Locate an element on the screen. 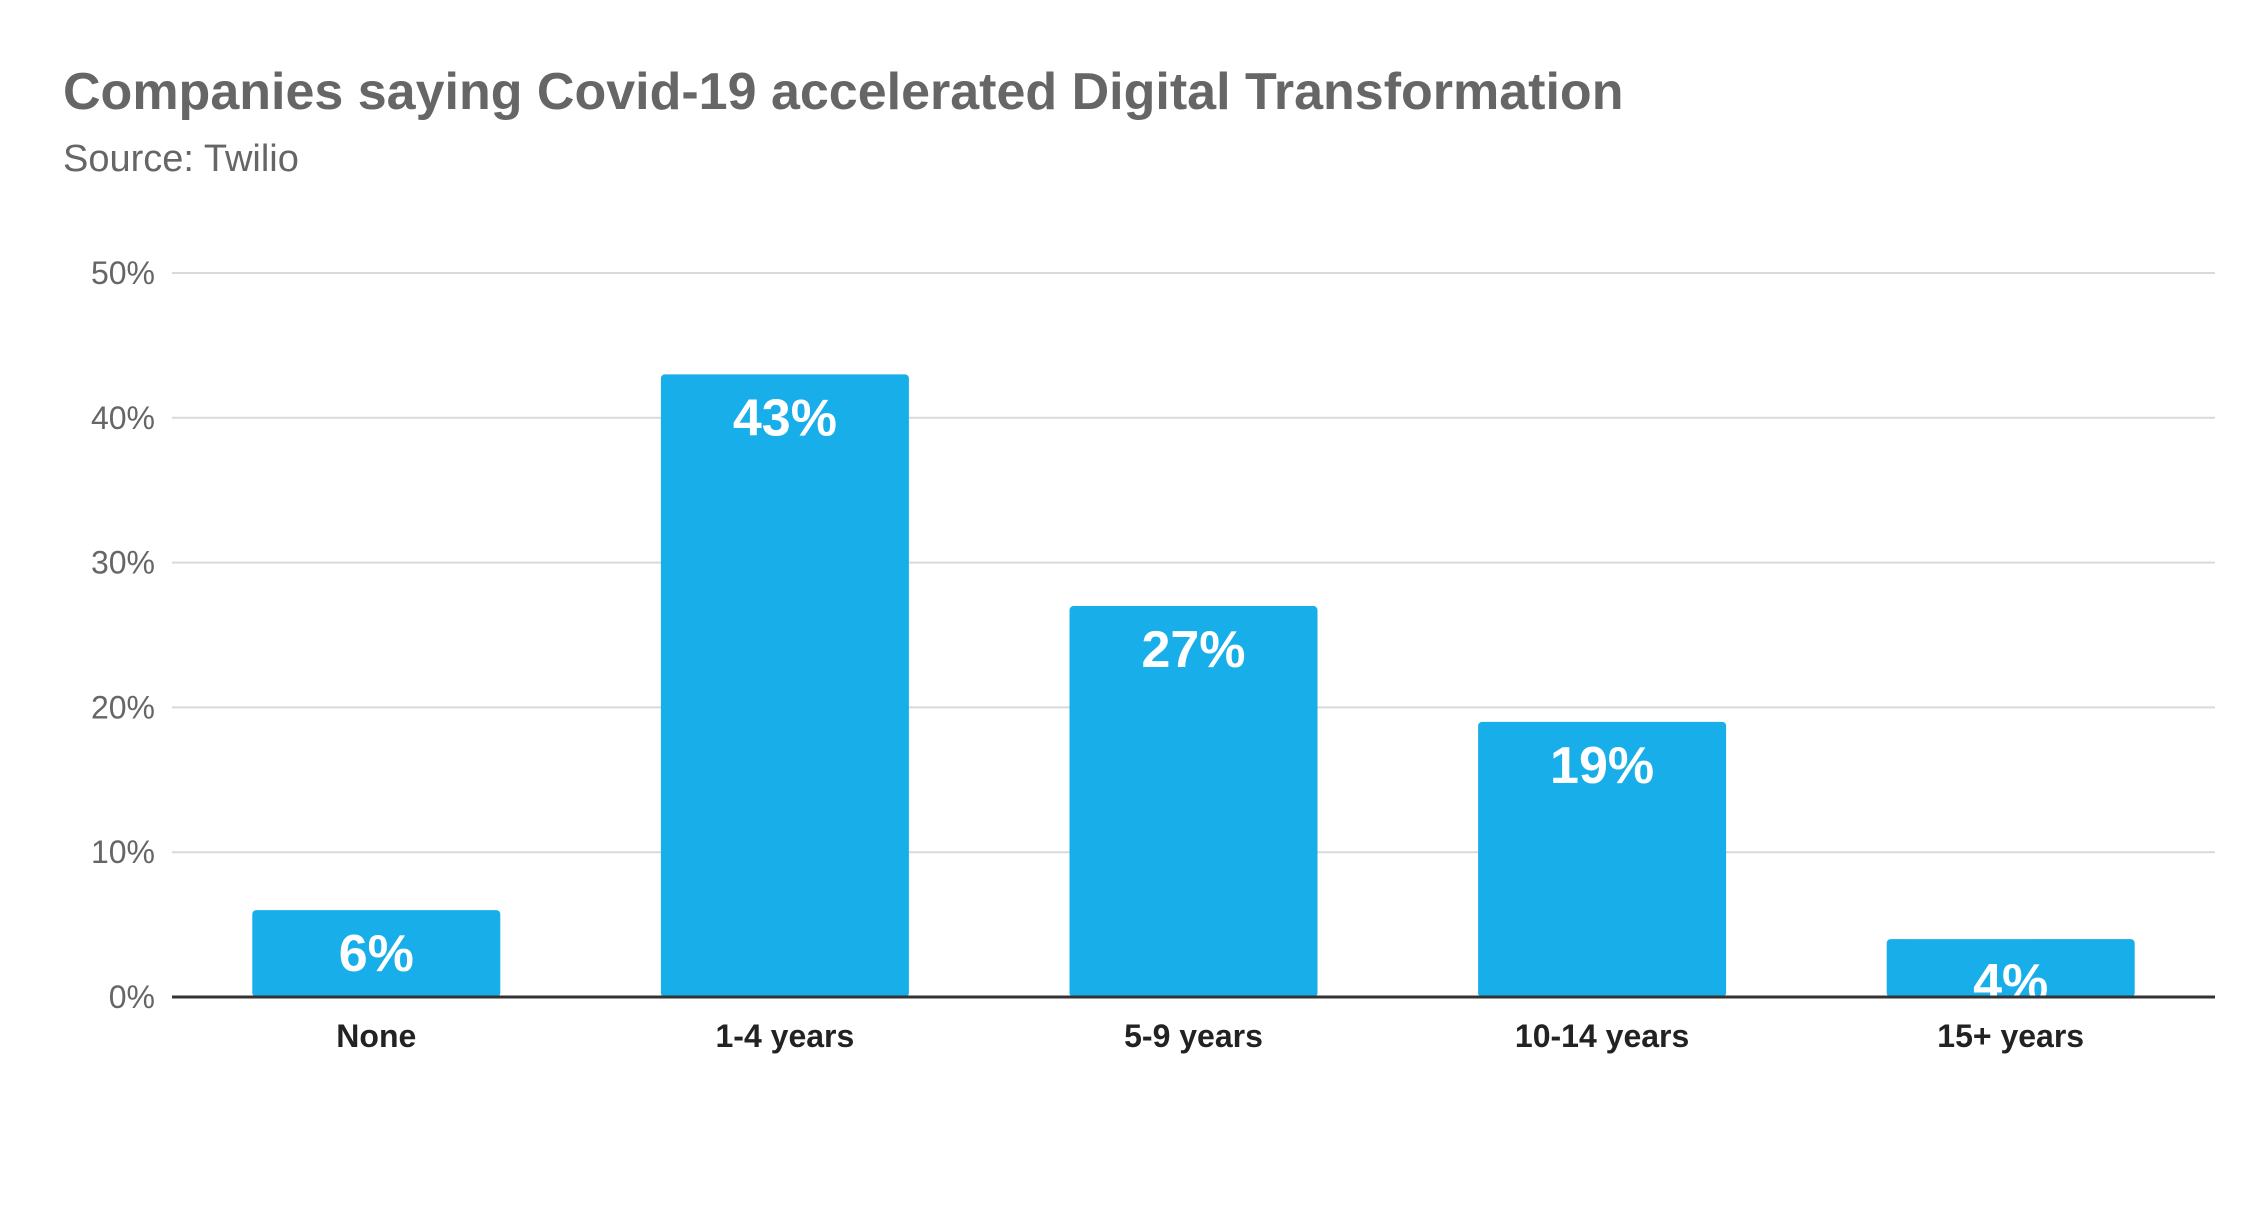  y-tick-label: 30% is located at coordinates (123, 563).